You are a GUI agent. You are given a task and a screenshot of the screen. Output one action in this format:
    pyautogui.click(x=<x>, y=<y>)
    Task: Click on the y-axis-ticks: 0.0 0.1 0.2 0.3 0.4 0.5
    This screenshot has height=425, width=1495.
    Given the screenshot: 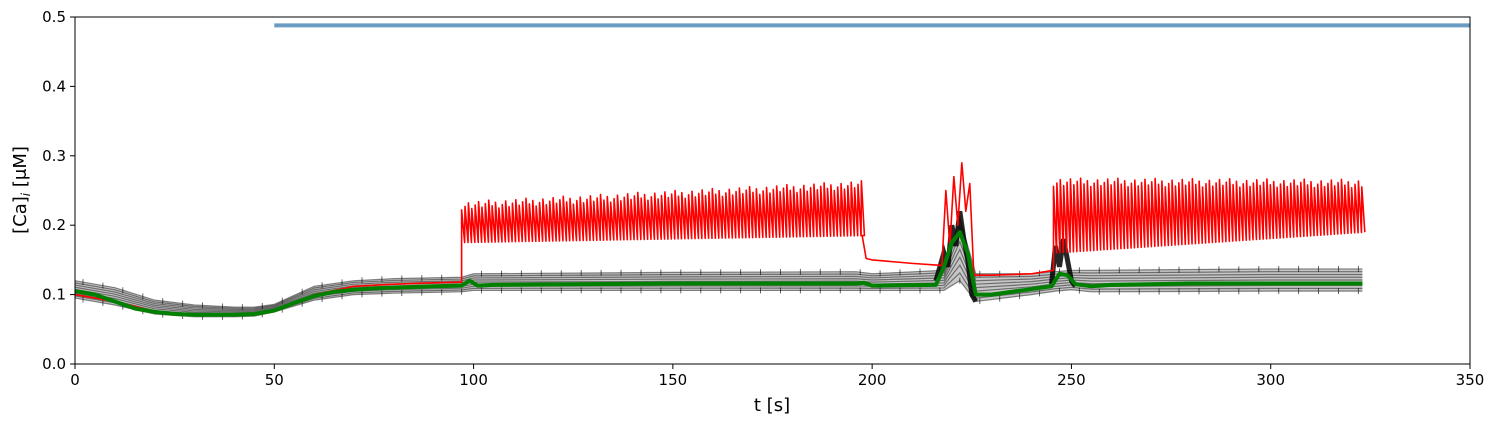 What is the action you would take?
    pyautogui.click(x=58, y=190)
    